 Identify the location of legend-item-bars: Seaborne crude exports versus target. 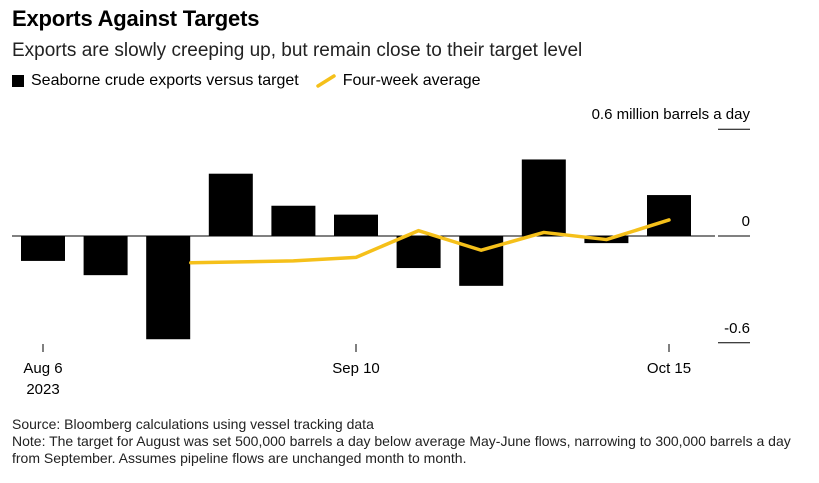
(155, 81).